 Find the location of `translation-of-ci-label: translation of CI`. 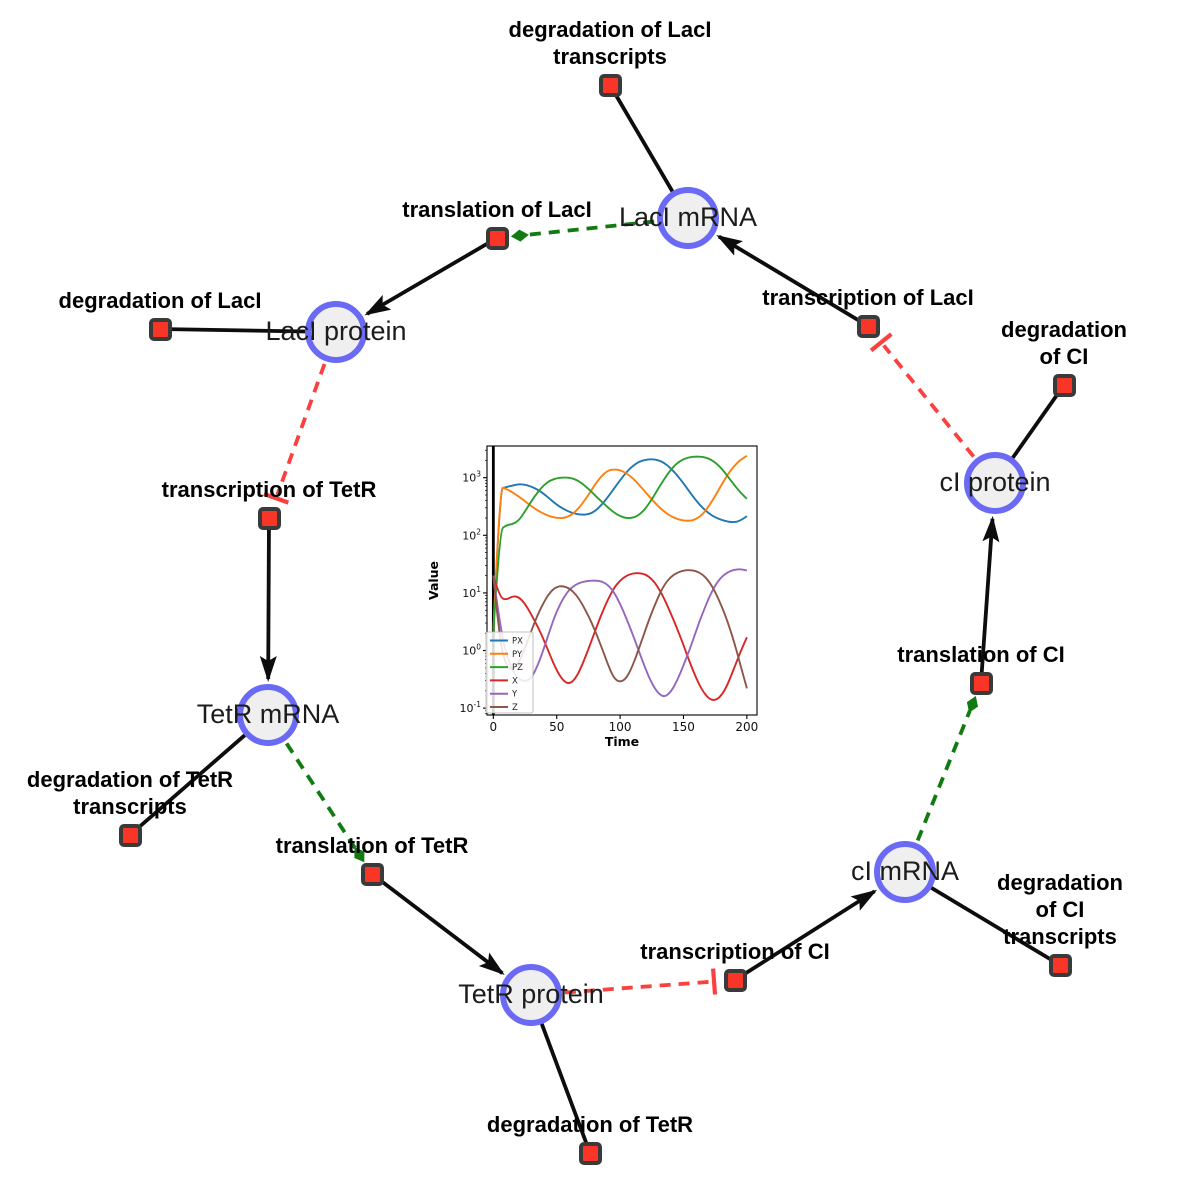

translation-of-ci-label: translation of CI is located at coordinates (981, 654).